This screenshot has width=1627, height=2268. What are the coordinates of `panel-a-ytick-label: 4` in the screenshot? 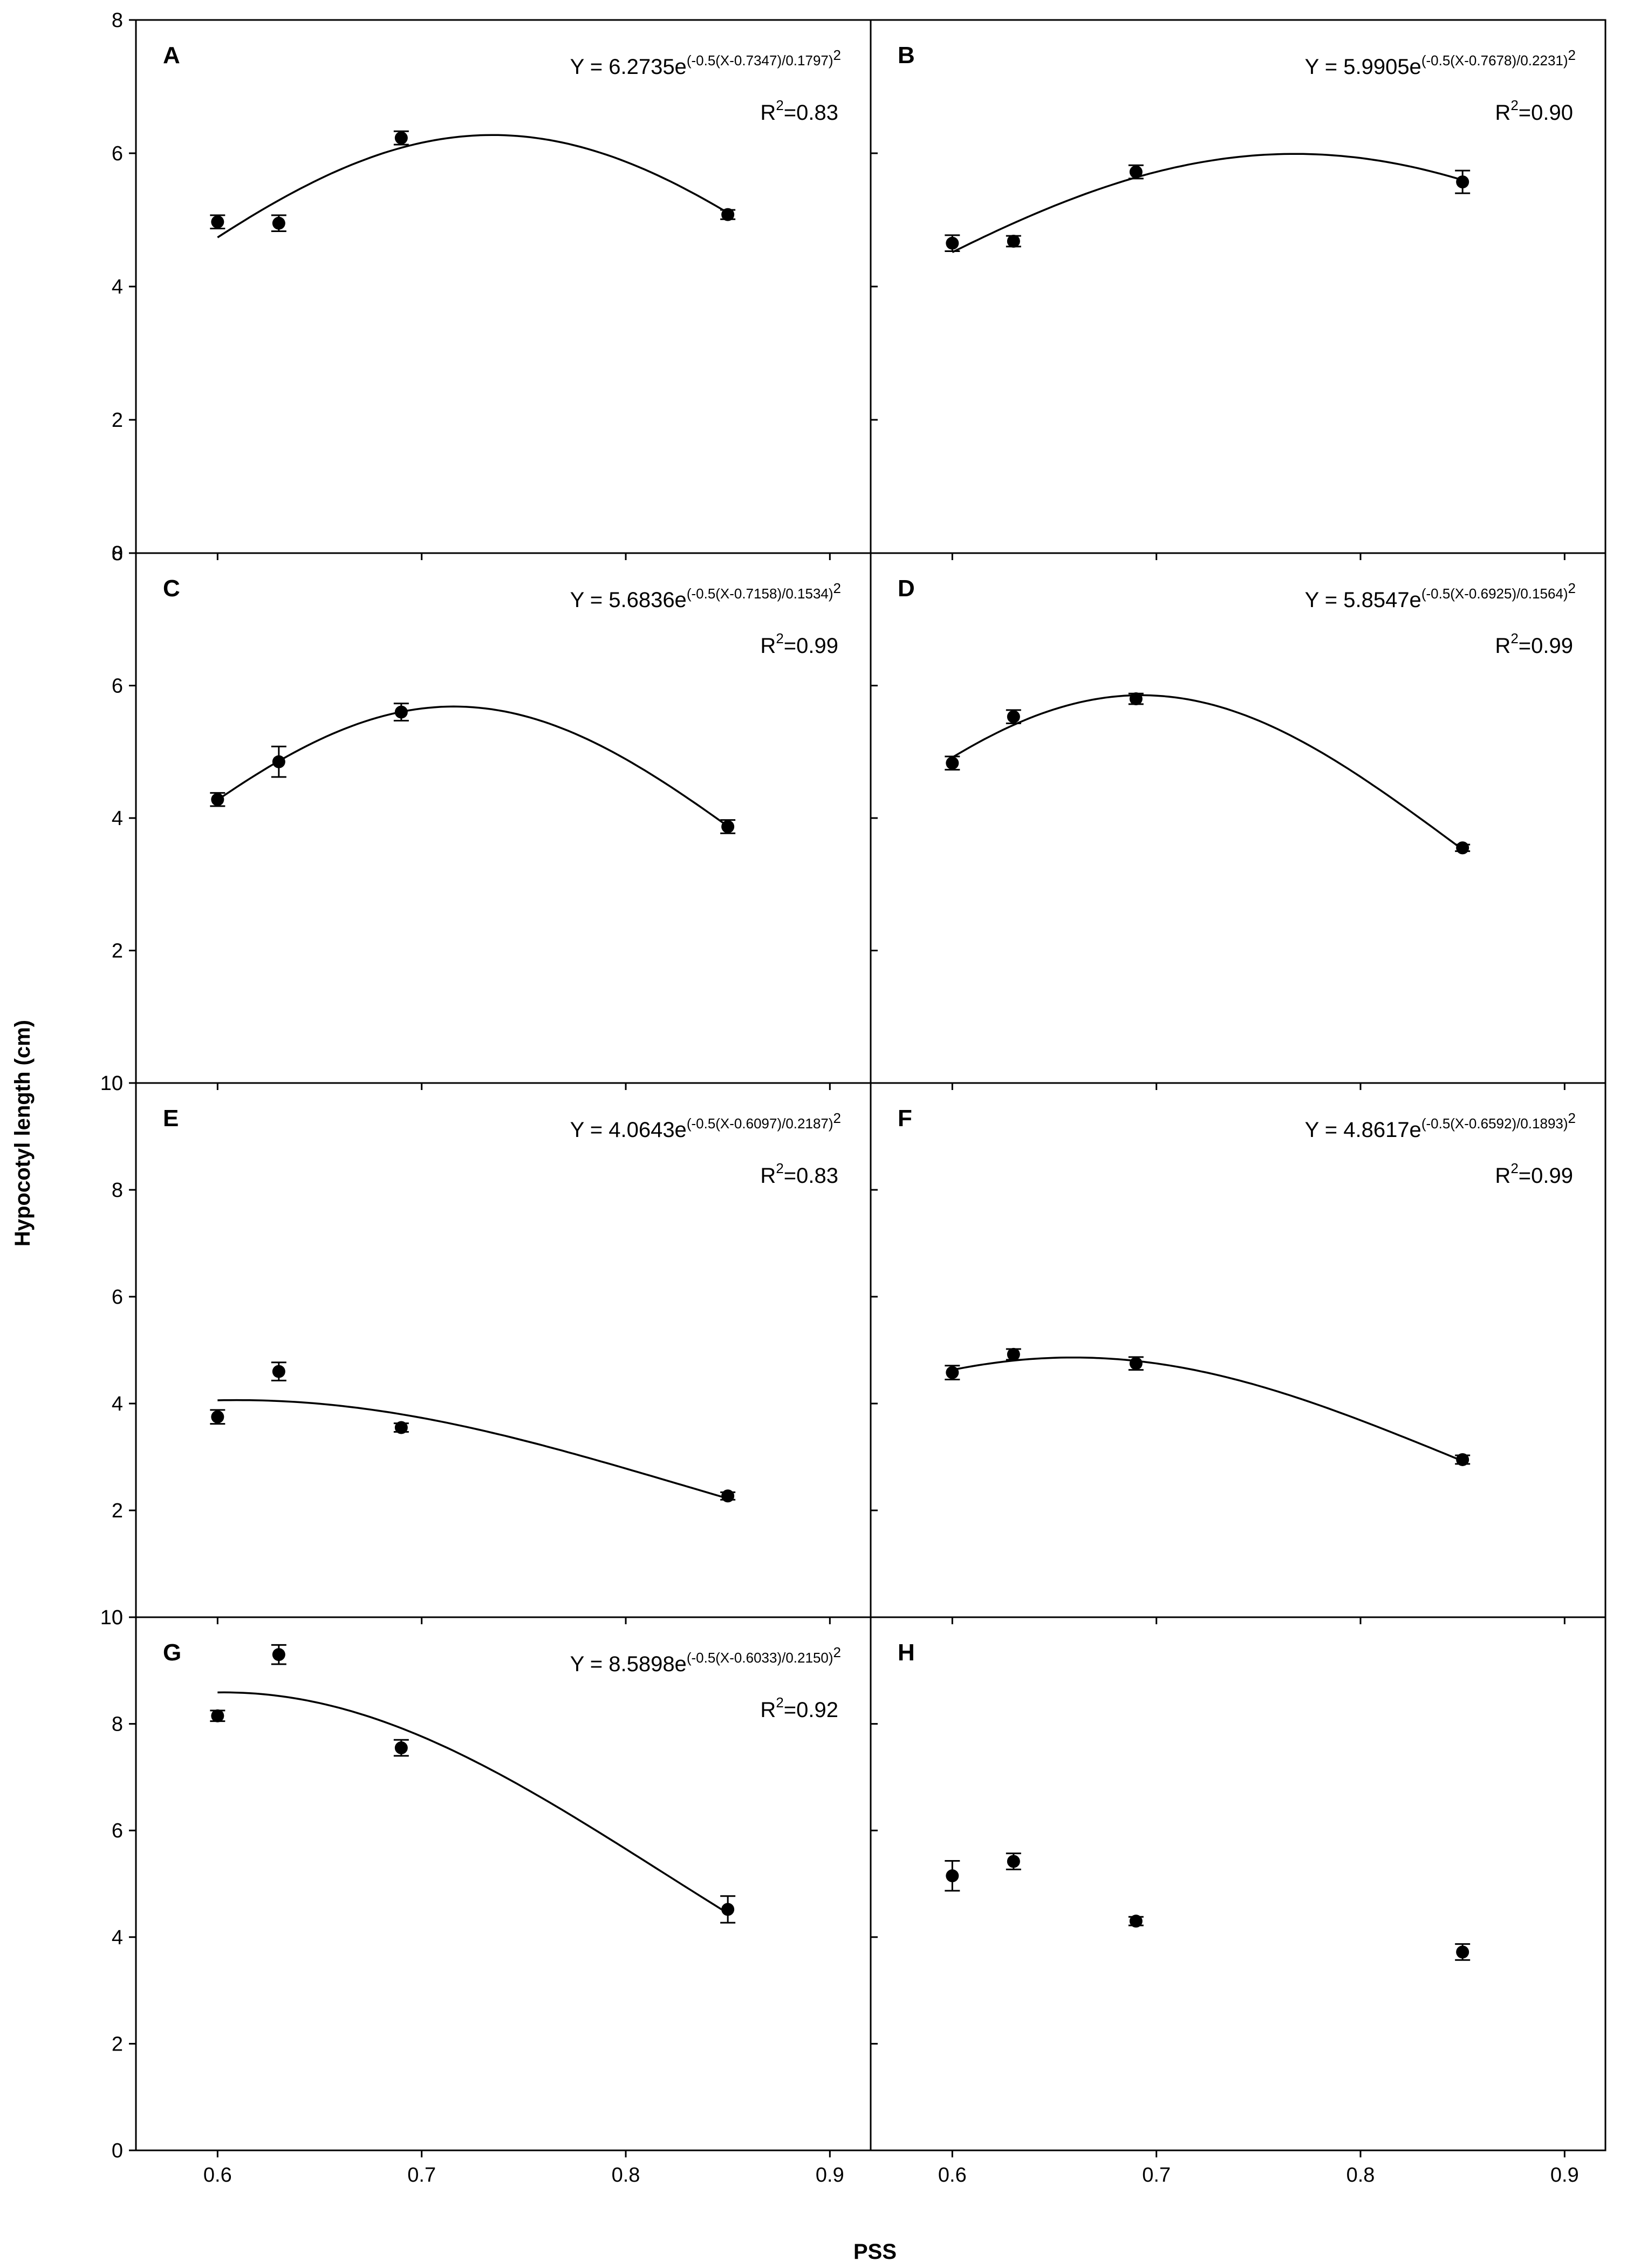 It's located at (117, 287).